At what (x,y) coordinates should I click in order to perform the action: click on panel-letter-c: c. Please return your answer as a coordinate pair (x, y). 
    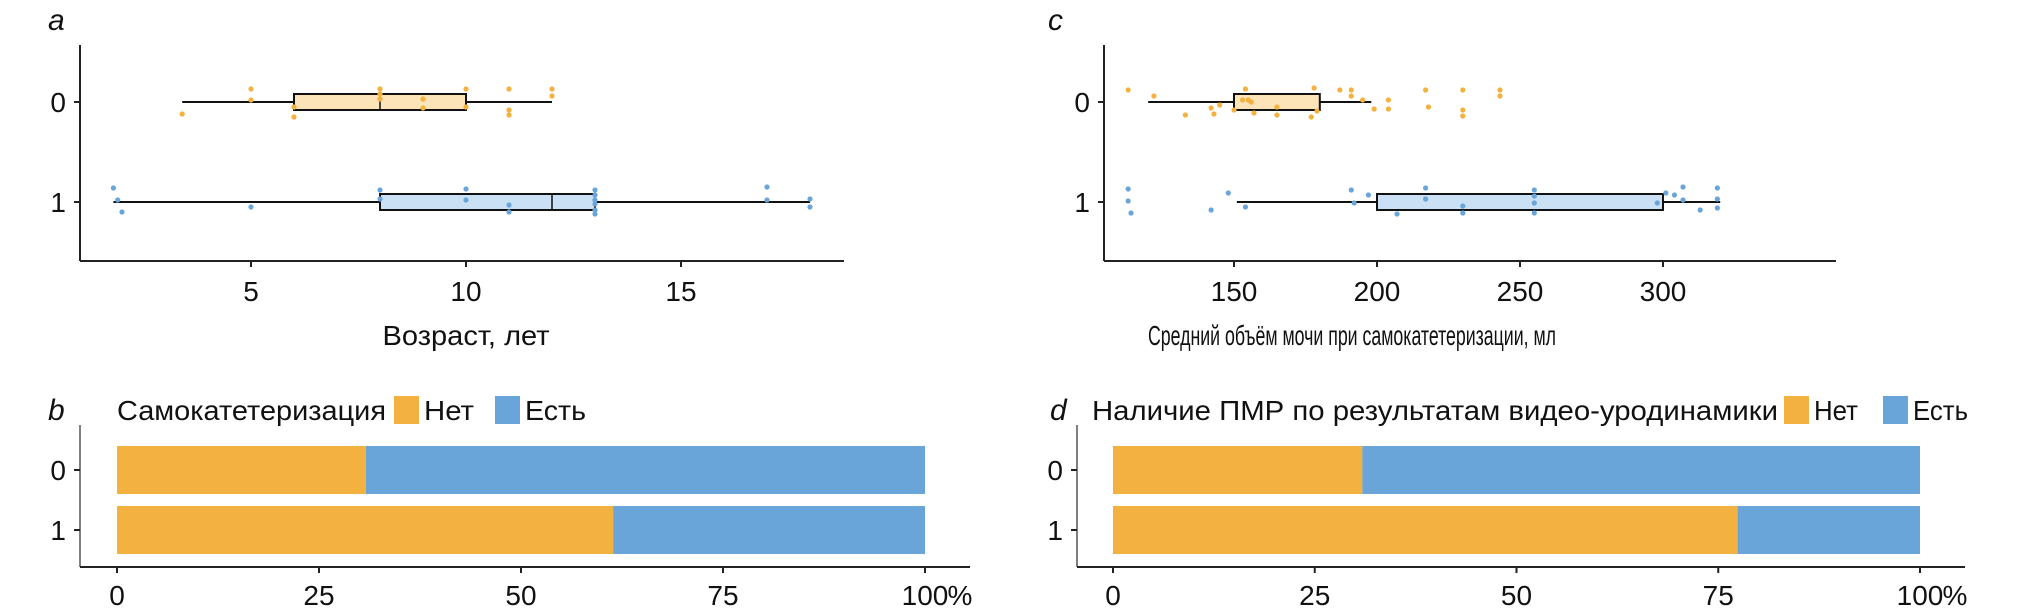
    Looking at the image, I should click on (1055, 20).